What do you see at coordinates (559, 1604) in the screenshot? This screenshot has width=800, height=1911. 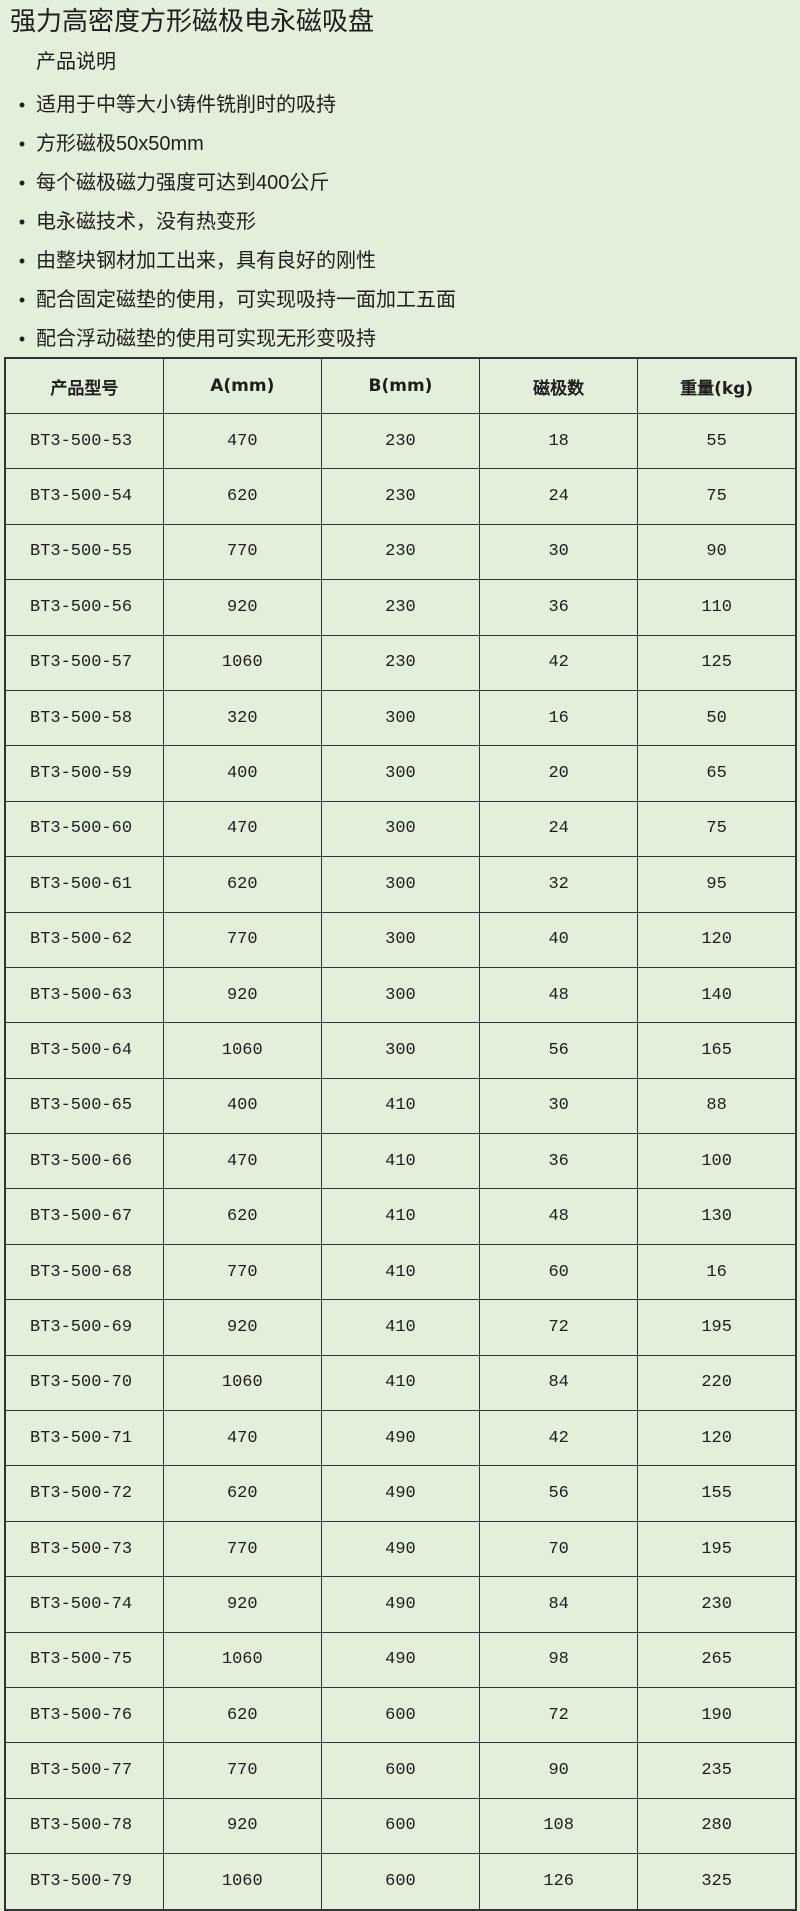 I see `poles-cell: 84` at bounding box center [559, 1604].